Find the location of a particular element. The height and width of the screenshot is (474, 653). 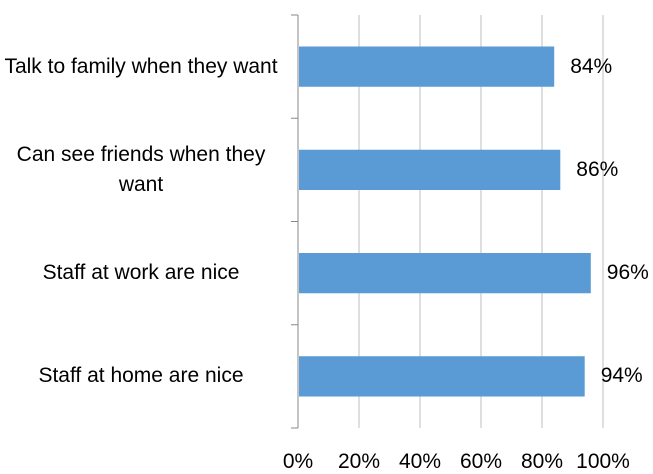

data-label: 84% is located at coordinates (591, 67).